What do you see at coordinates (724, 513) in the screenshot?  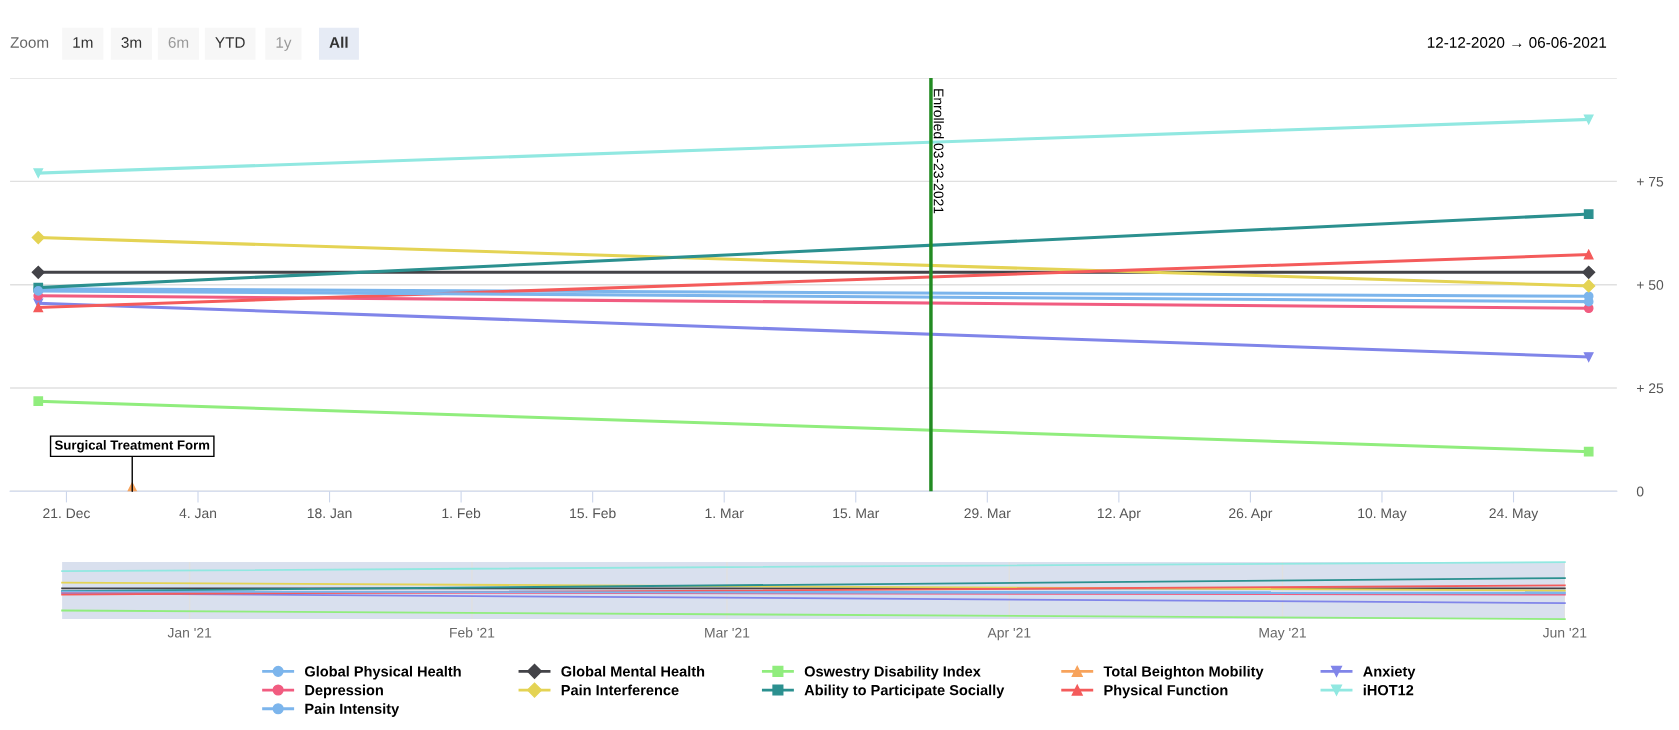 I see `x-tick-label: 1. Mar` at bounding box center [724, 513].